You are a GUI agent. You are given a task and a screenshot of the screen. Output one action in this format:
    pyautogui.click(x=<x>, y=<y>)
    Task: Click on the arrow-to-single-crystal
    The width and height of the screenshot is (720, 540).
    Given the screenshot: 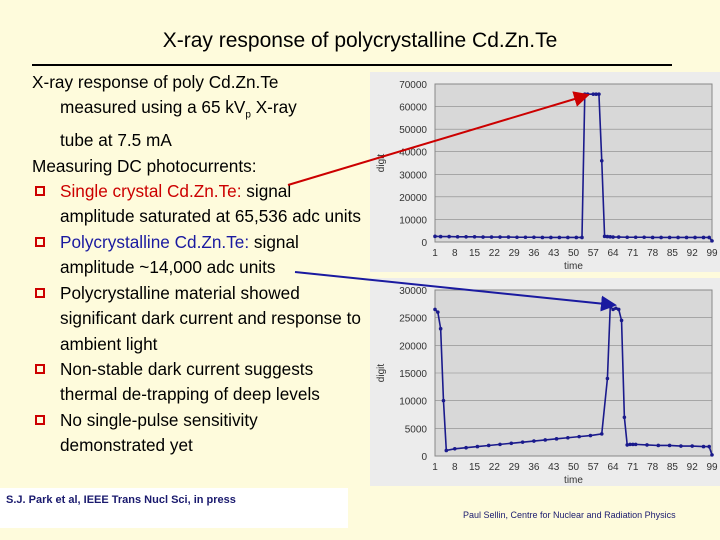 What is the action you would take?
    pyautogui.click(x=438, y=138)
    